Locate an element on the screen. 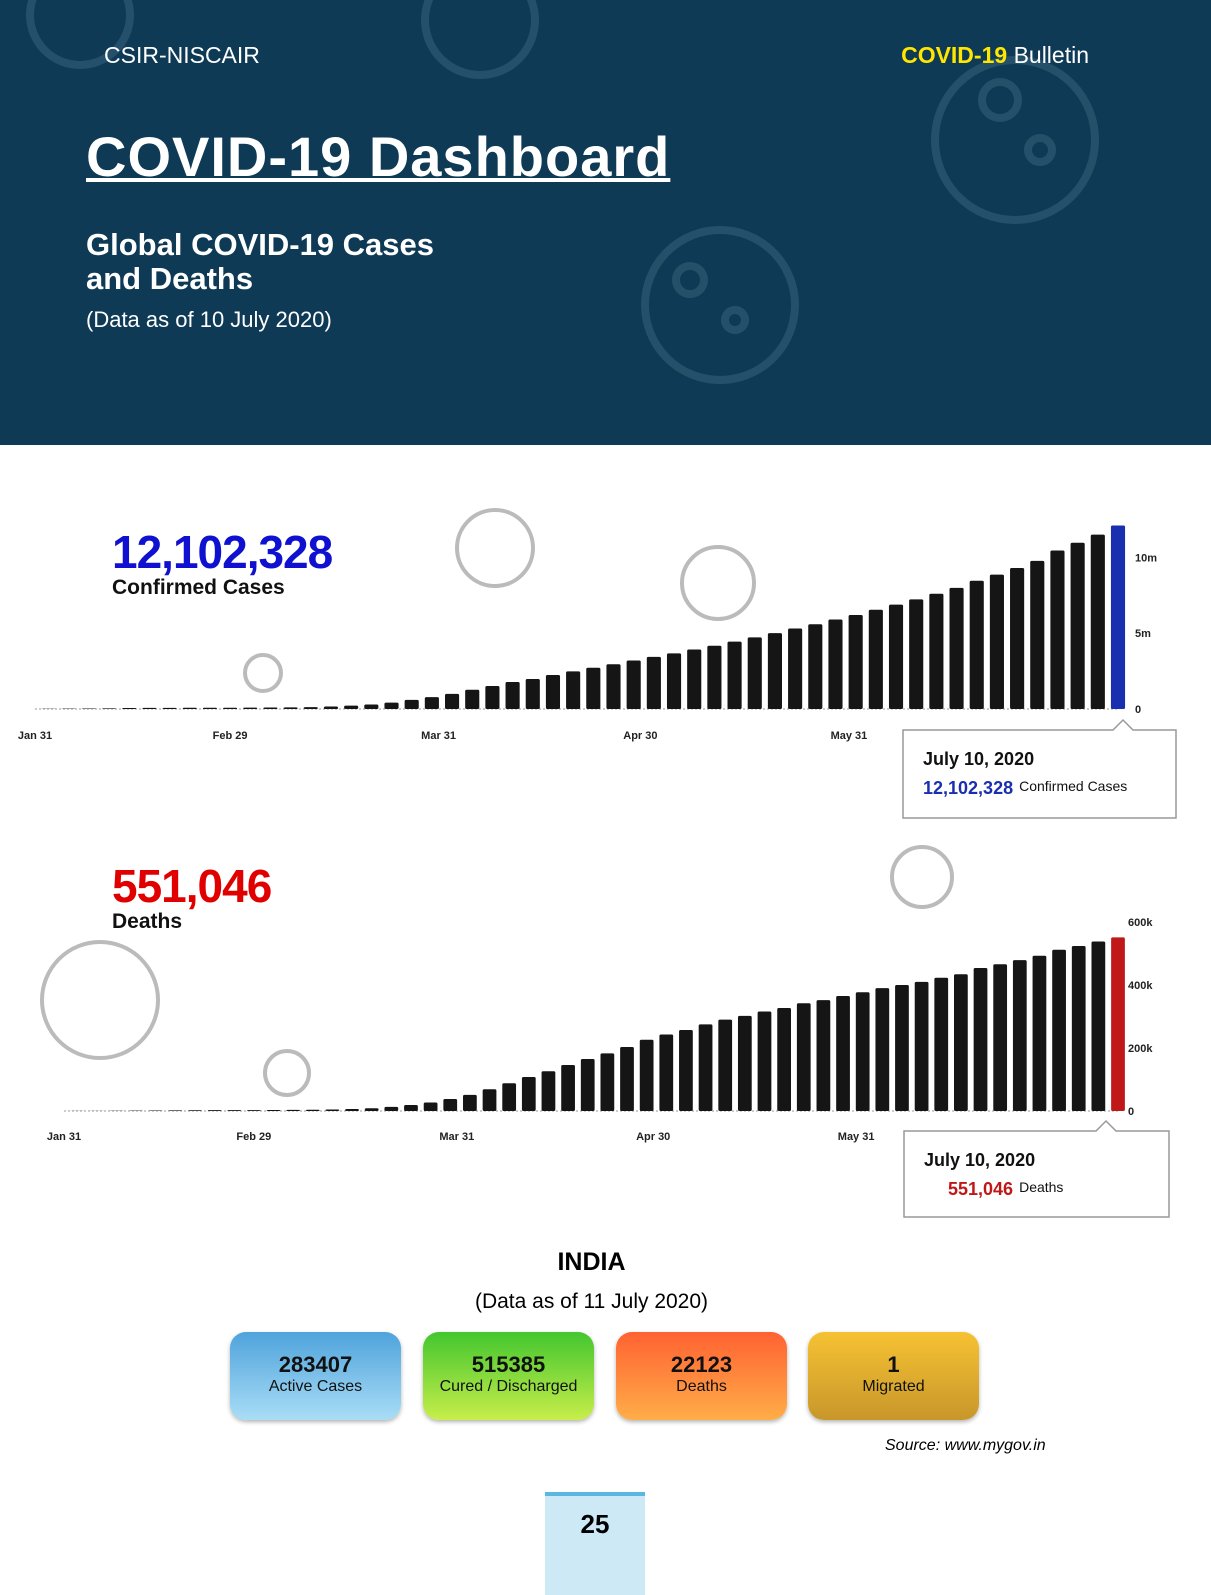 This screenshot has width=1211, height=1595. tooltip-value: 551,046 is located at coordinates (980, 1189).